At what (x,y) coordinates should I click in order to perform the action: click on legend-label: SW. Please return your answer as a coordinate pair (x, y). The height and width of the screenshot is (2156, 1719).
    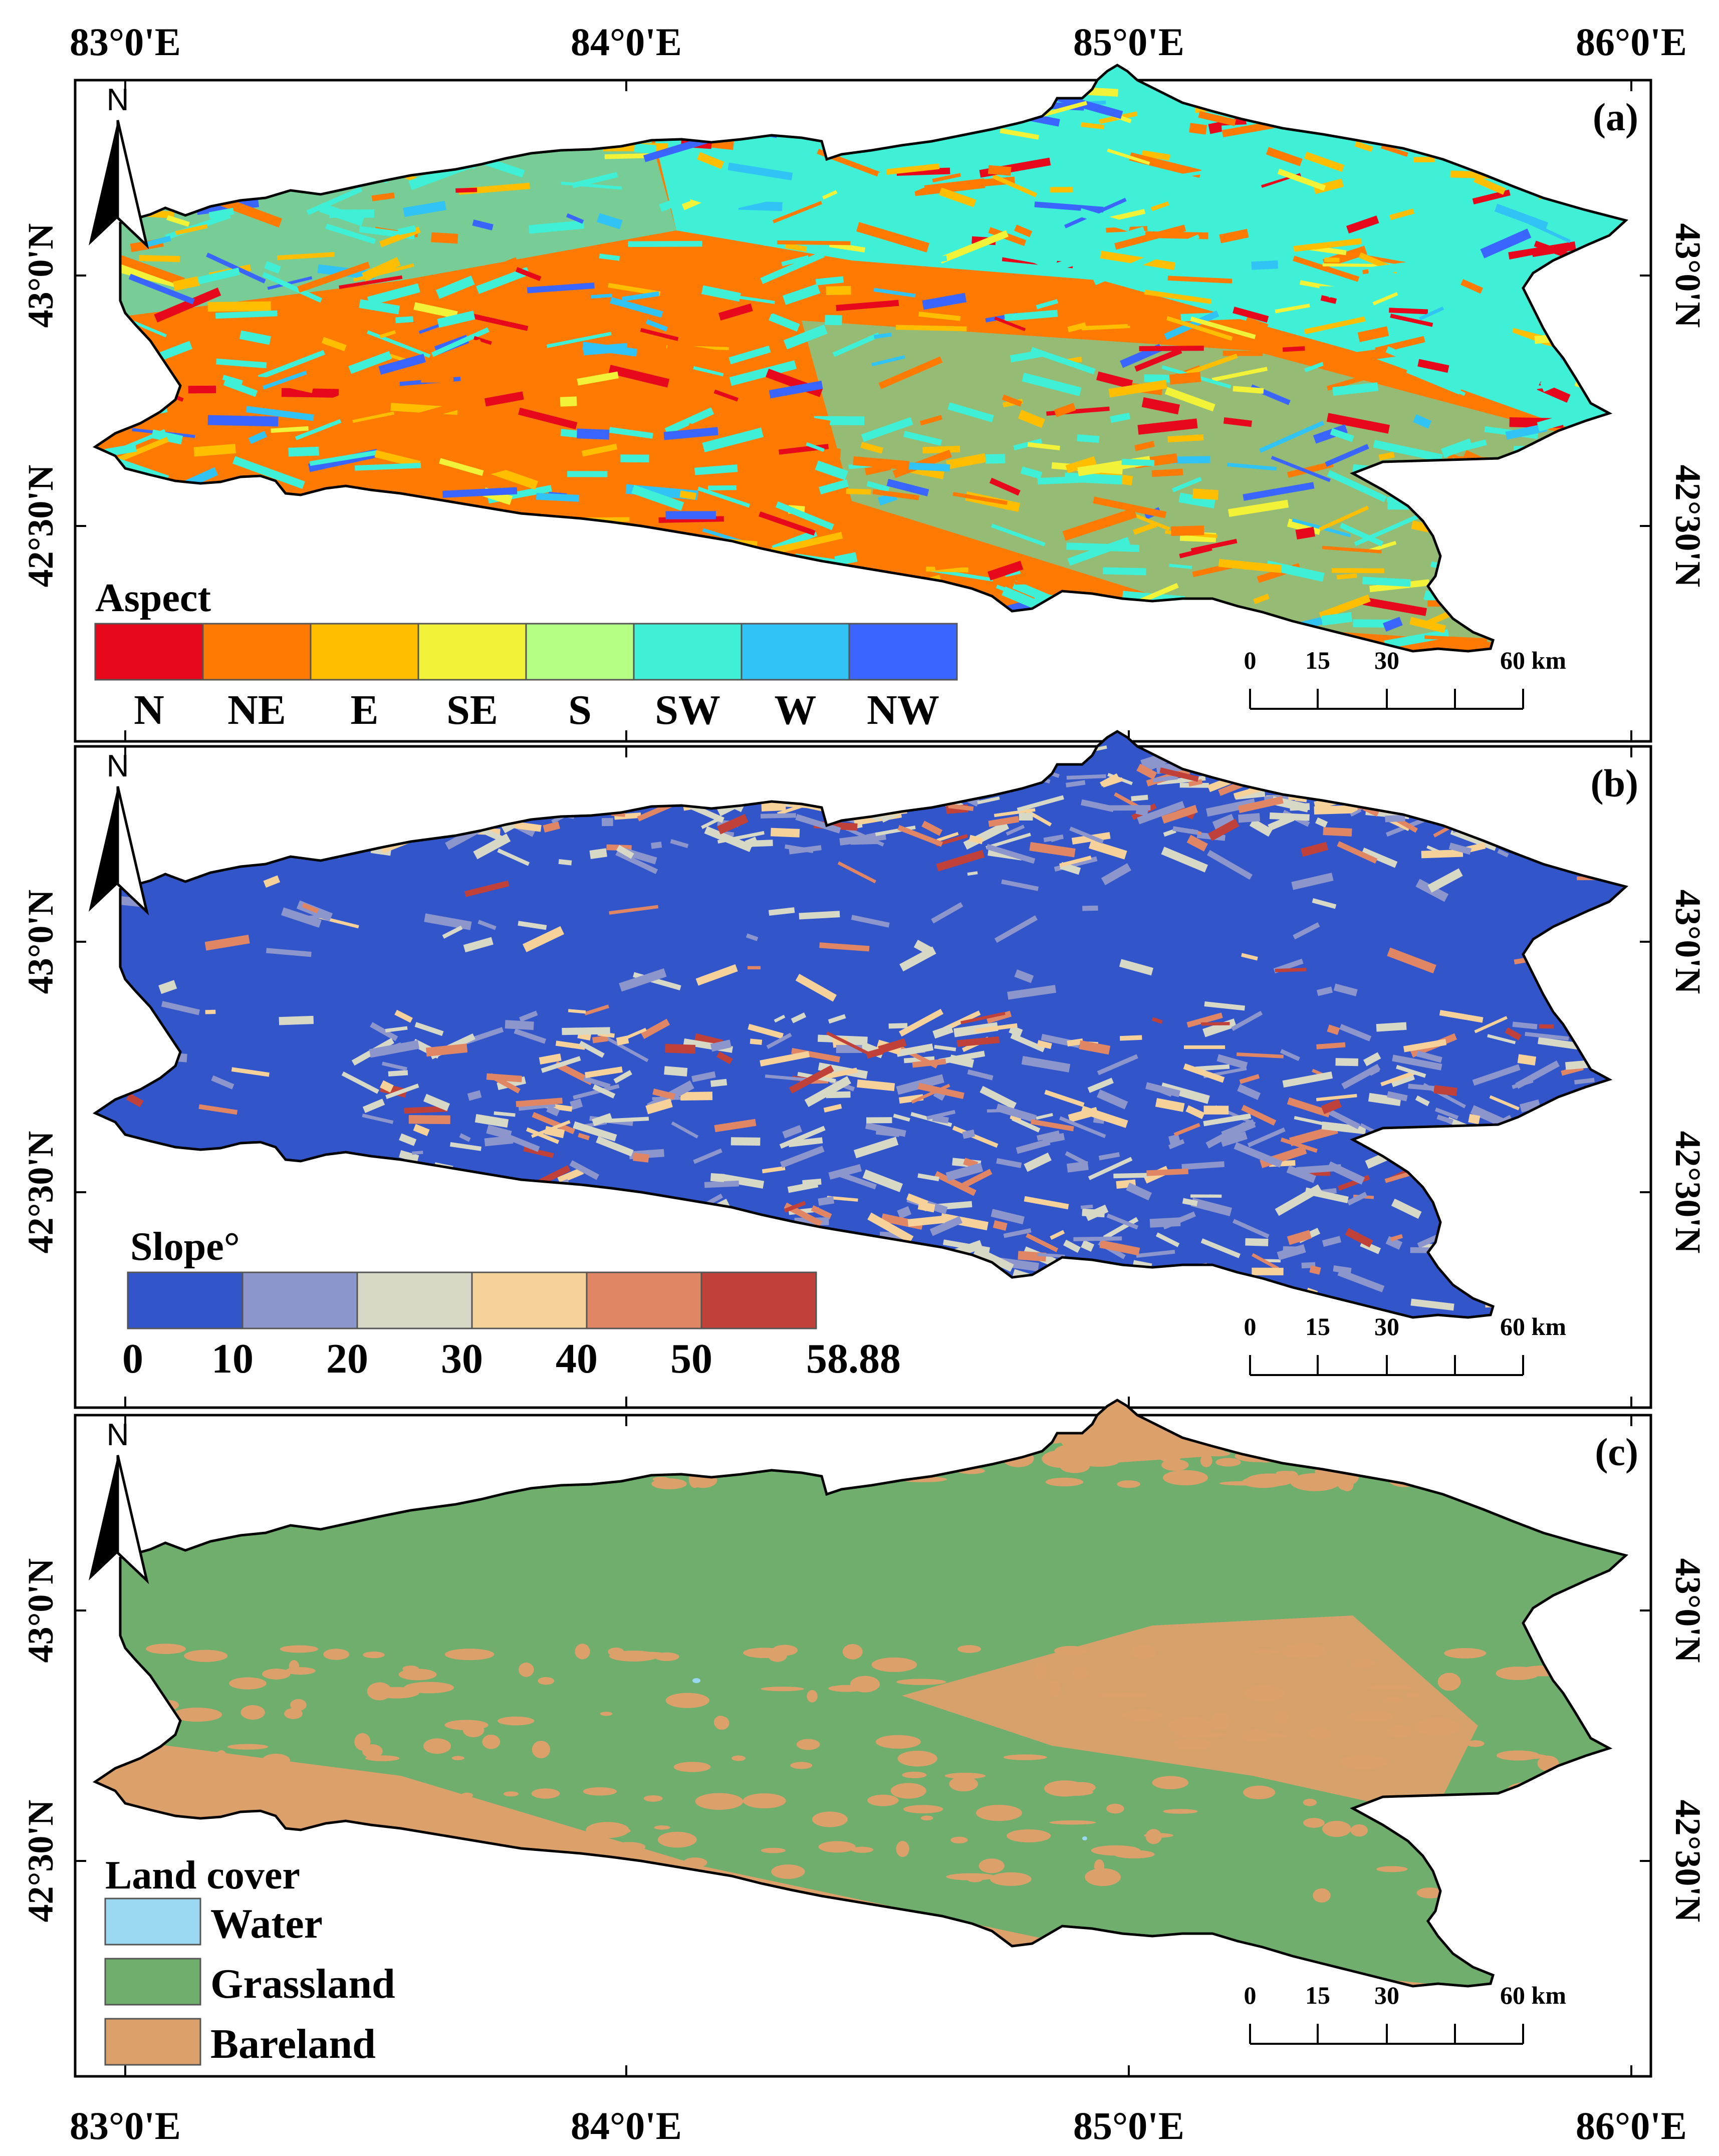
    Looking at the image, I should click on (687, 710).